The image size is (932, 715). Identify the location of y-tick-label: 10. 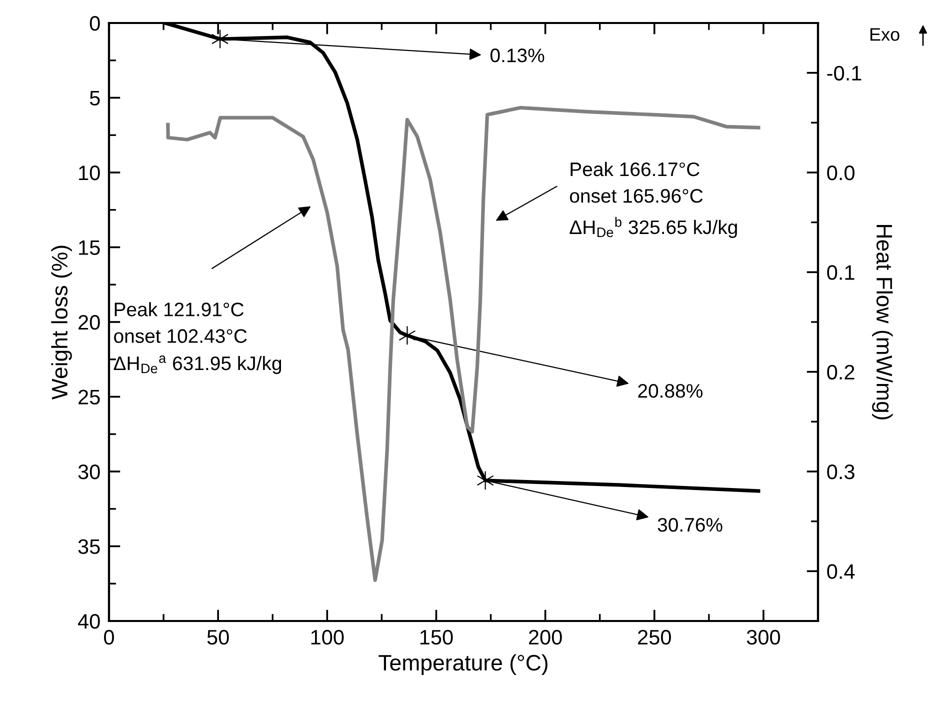
(89, 173).